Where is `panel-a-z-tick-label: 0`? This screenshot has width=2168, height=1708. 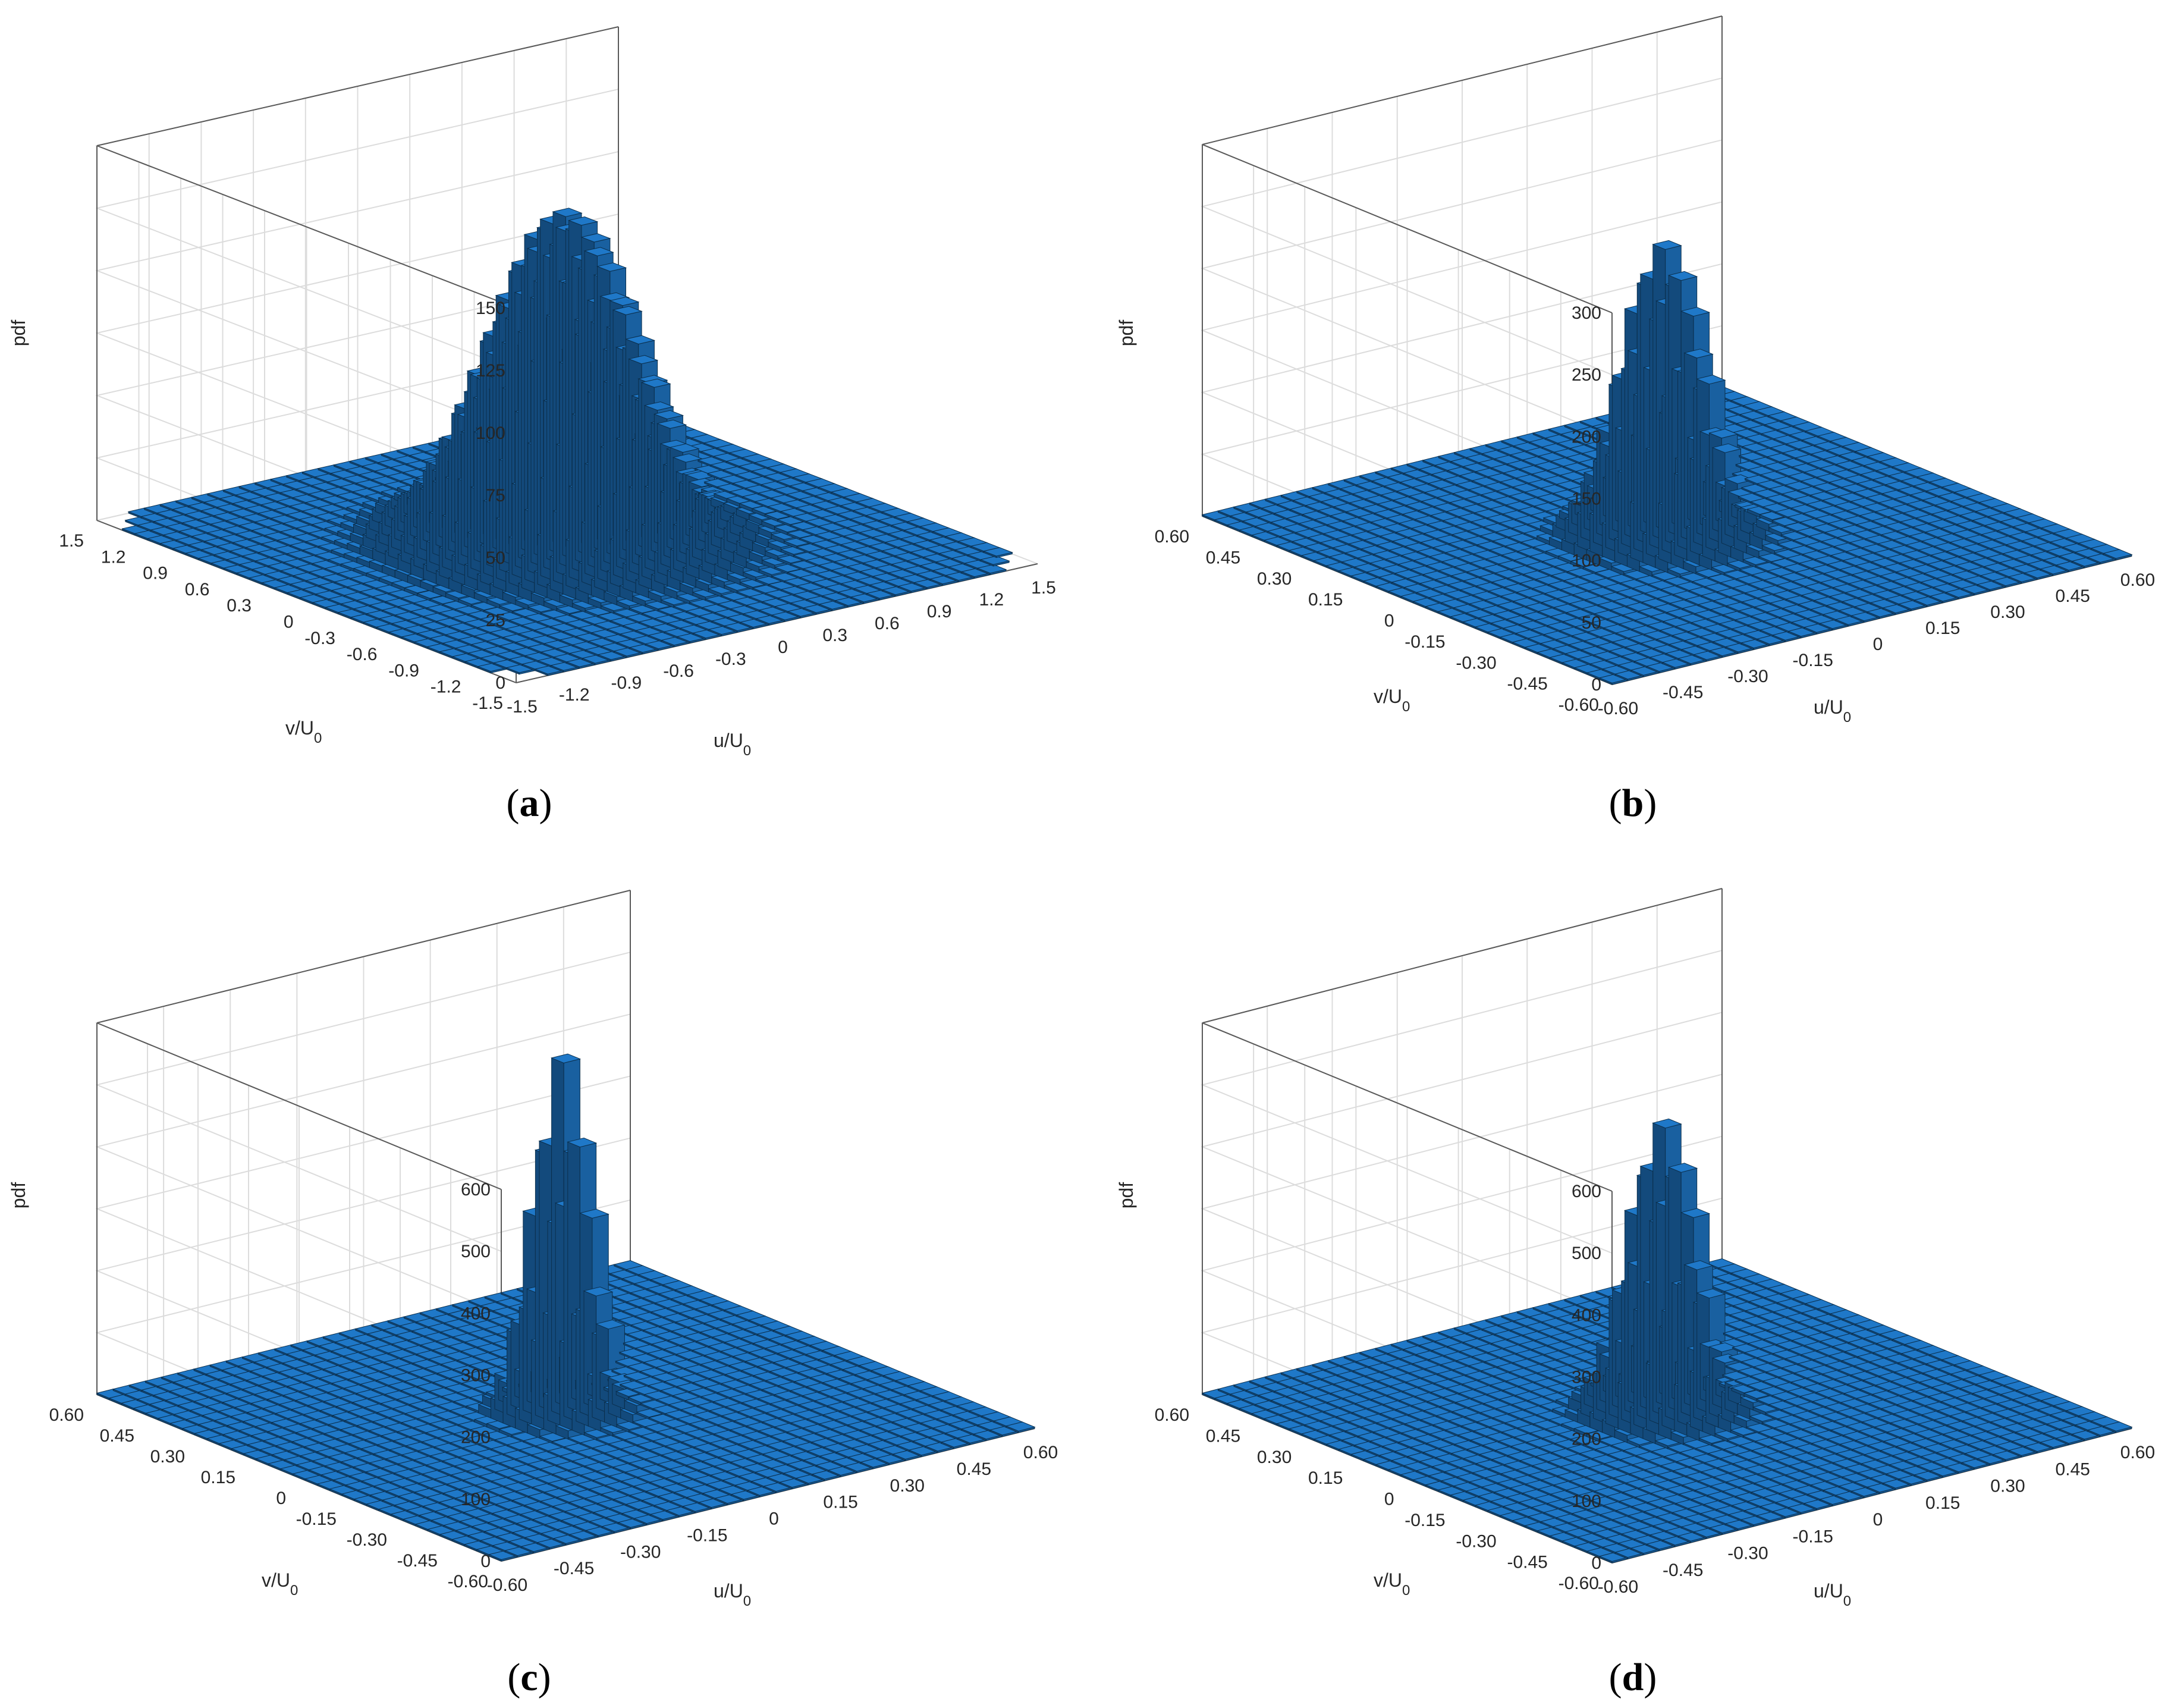
panel-a-z-tick-label: 0 is located at coordinates (500, 683).